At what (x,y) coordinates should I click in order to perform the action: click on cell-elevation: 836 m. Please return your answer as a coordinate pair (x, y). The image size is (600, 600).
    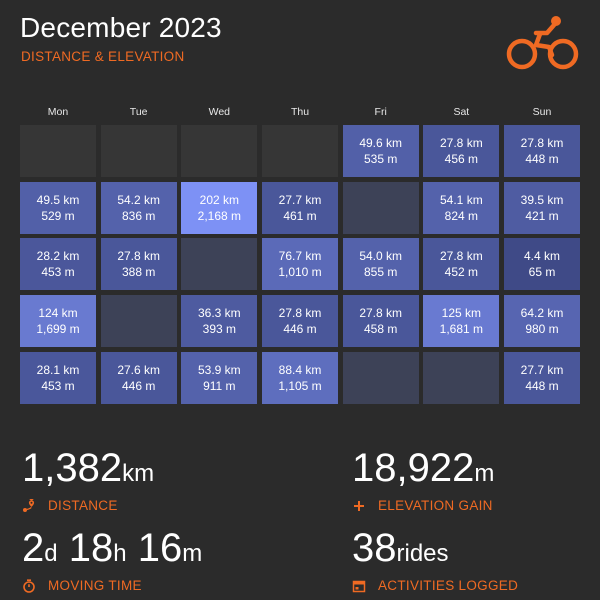
    Looking at the image, I should click on (138, 215).